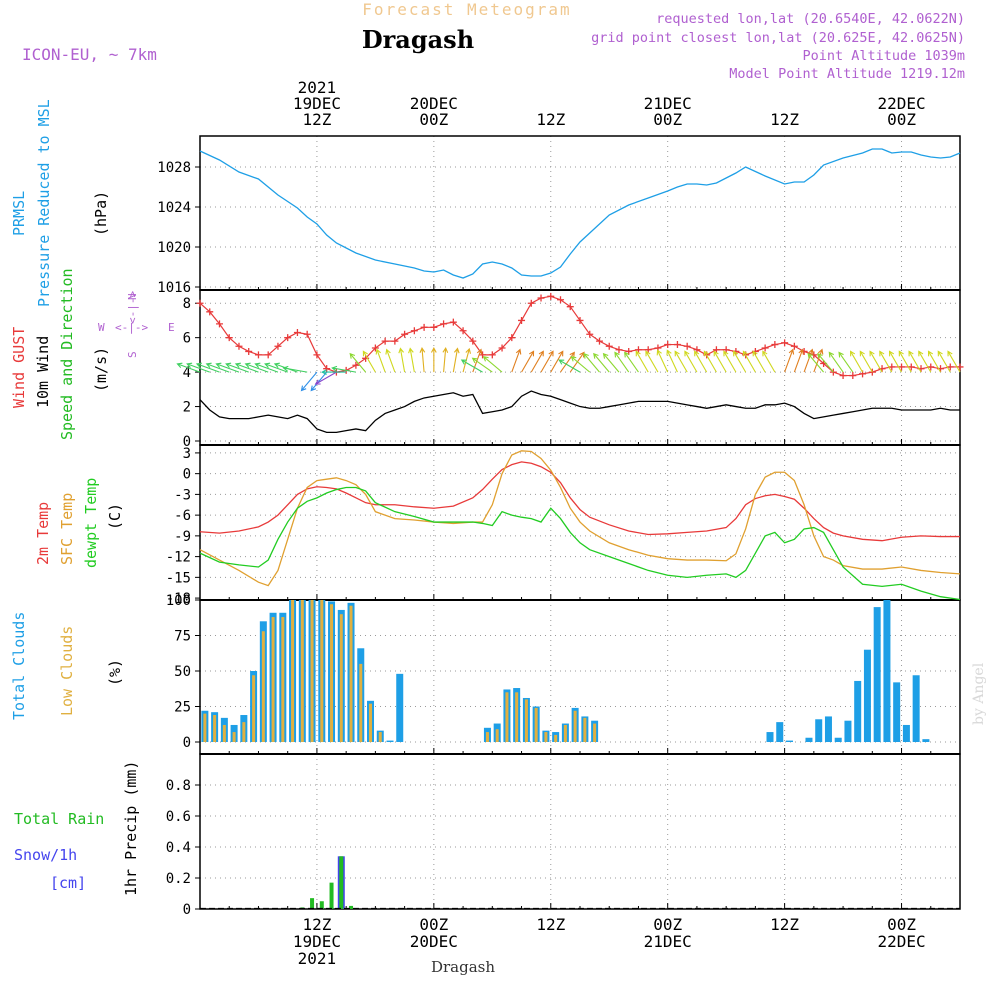  What do you see at coordinates (317, 87) in the screenshot?
I see `time-label: 2021` at bounding box center [317, 87].